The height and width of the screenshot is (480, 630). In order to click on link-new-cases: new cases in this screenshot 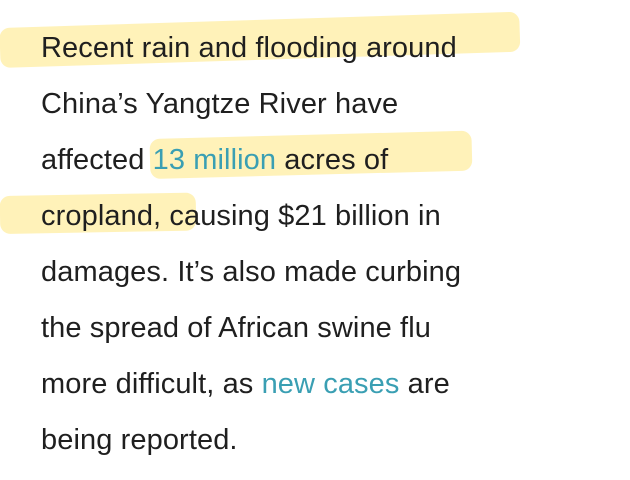, I will do `click(330, 384)`.